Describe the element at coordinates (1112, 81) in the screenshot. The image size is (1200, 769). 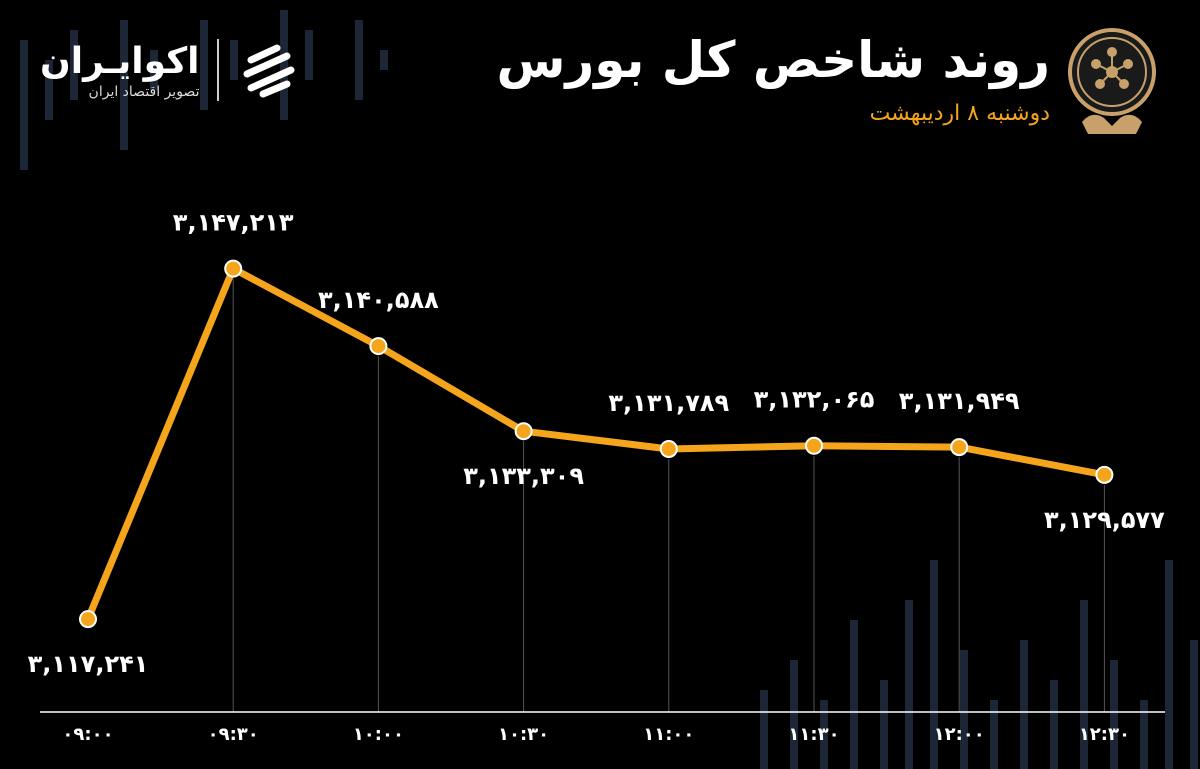
I see `stock-exchange-emblem-icon` at that location.